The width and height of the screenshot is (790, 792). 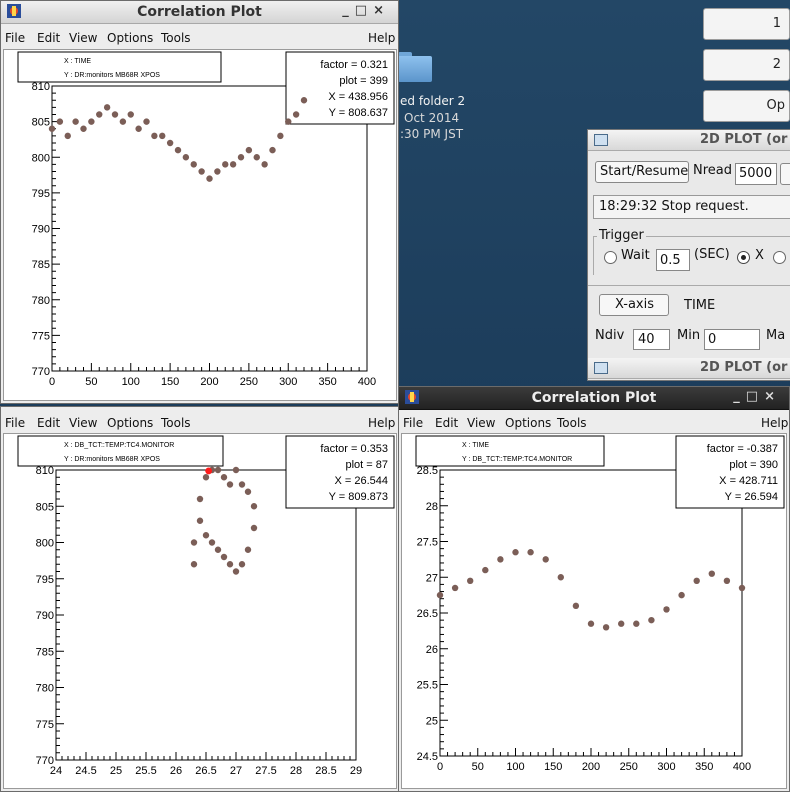 I want to click on x-tick-label: 200, so click(x=209, y=382).